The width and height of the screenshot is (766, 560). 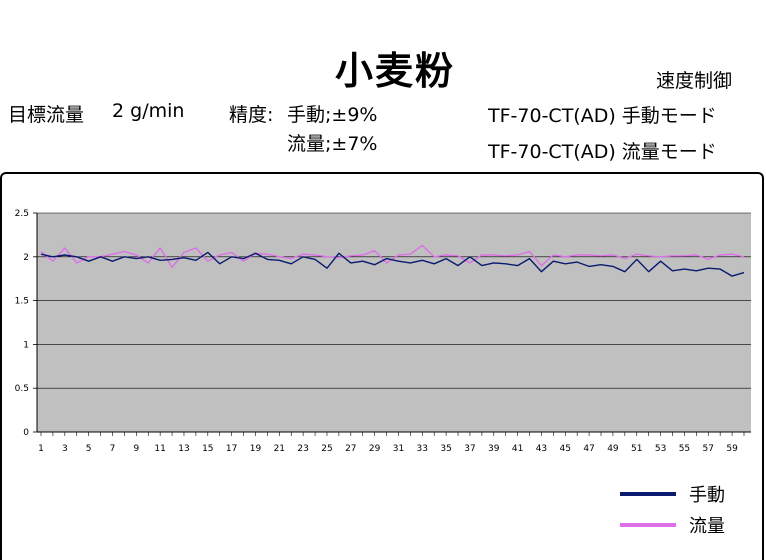 I want to click on x-tick-label: 7, so click(x=113, y=449).